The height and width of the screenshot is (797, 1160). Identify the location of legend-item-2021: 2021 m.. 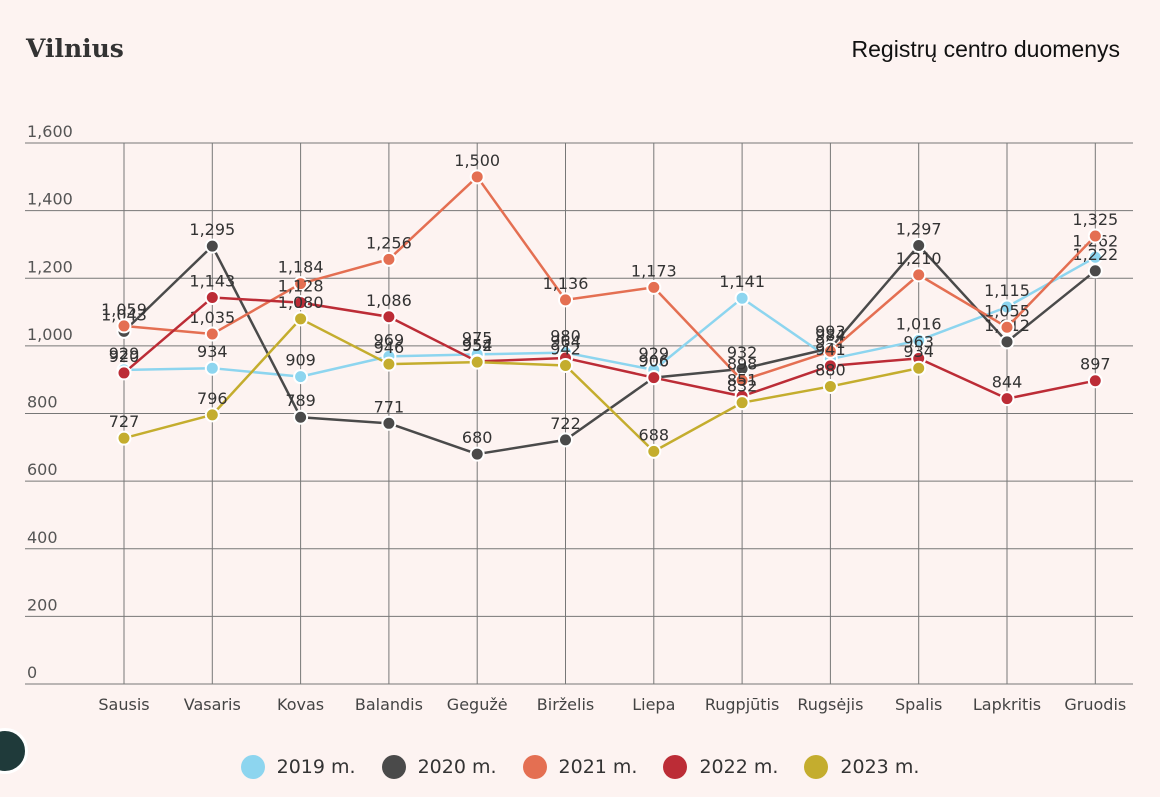
(579, 767).